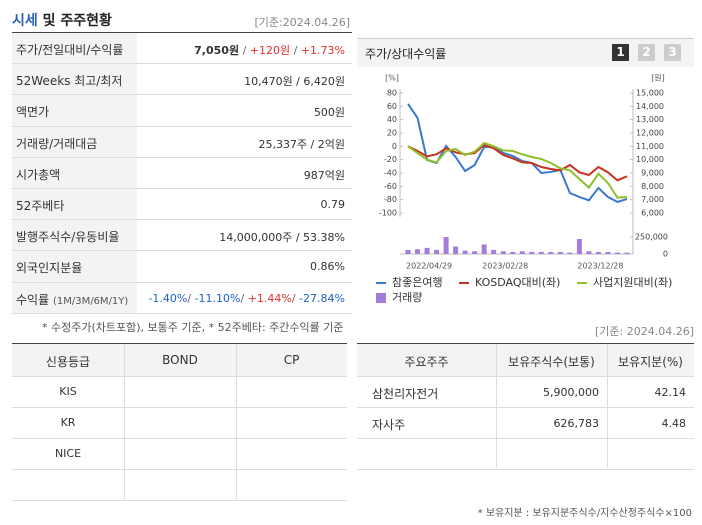 The width and height of the screenshot is (702, 525). What do you see at coordinates (269, 50) in the screenshot?
I see `row-value: 7,050원 / +120원 / +1.73%` at bounding box center [269, 50].